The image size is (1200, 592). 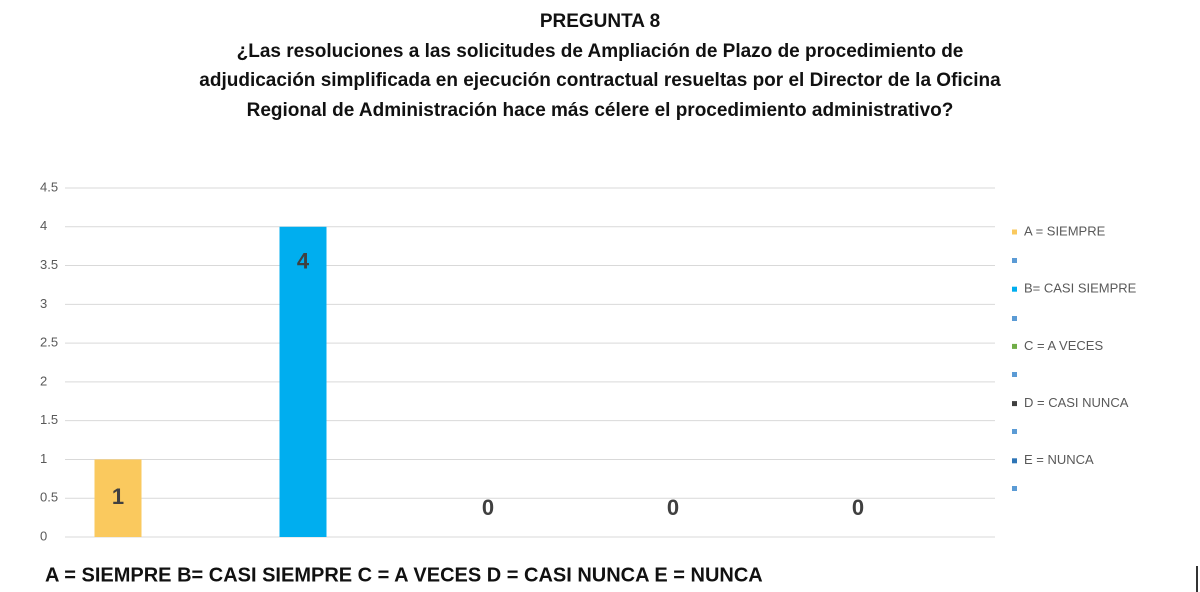 What do you see at coordinates (43, 535) in the screenshot?
I see `y-tick-label: 0` at bounding box center [43, 535].